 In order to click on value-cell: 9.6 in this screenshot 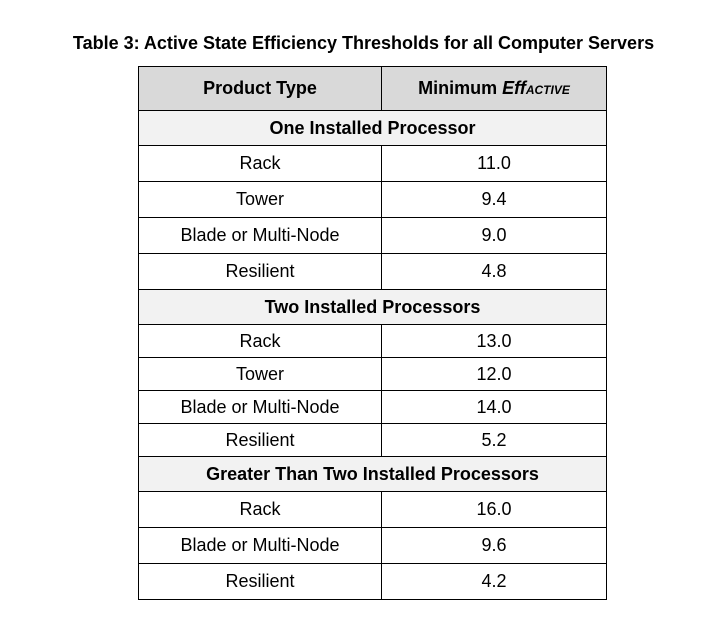, I will do `click(494, 545)`.